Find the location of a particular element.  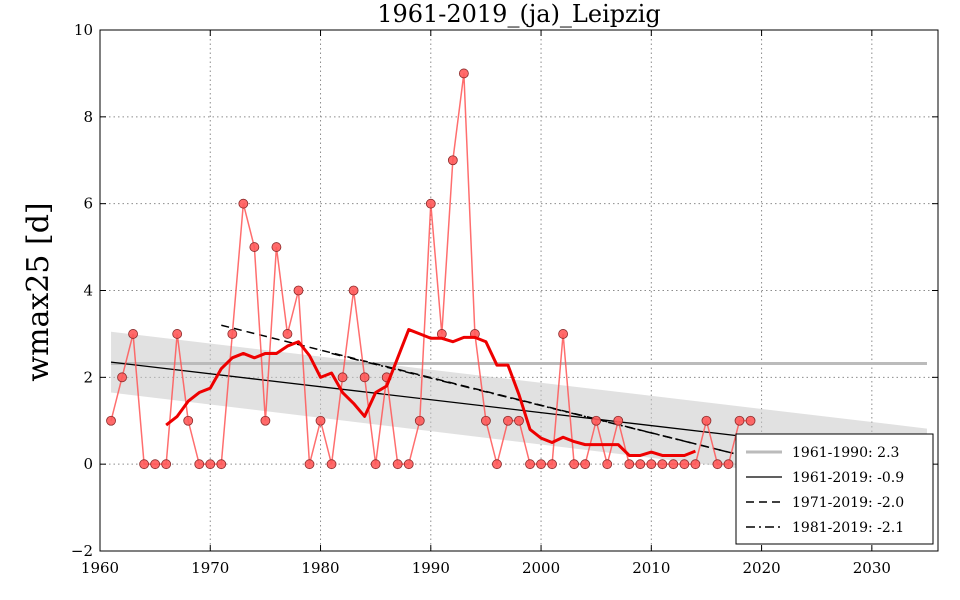

y-axis-label: wmax25 [d] is located at coordinates (38, 291).